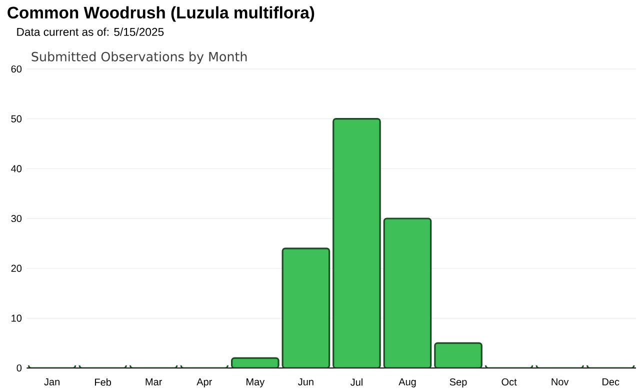 Image resolution: width=640 pixels, height=390 pixels. Describe the element at coordinates (16, 218) in the screenshot. I see `y-tick-label: 30` at that location.